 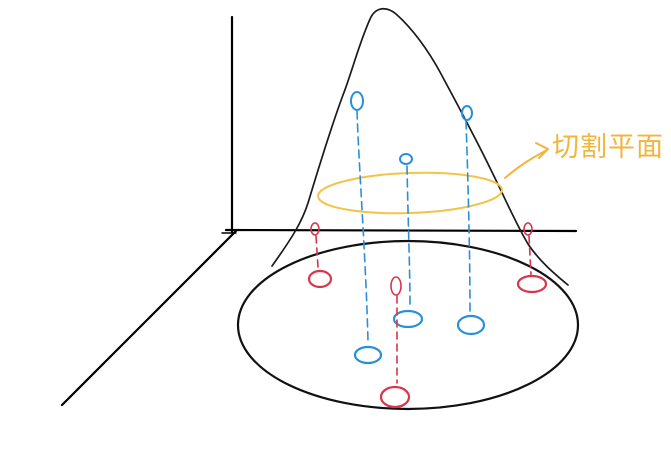 I want to click on base-point-blue-left, so click(x=368, y=355).